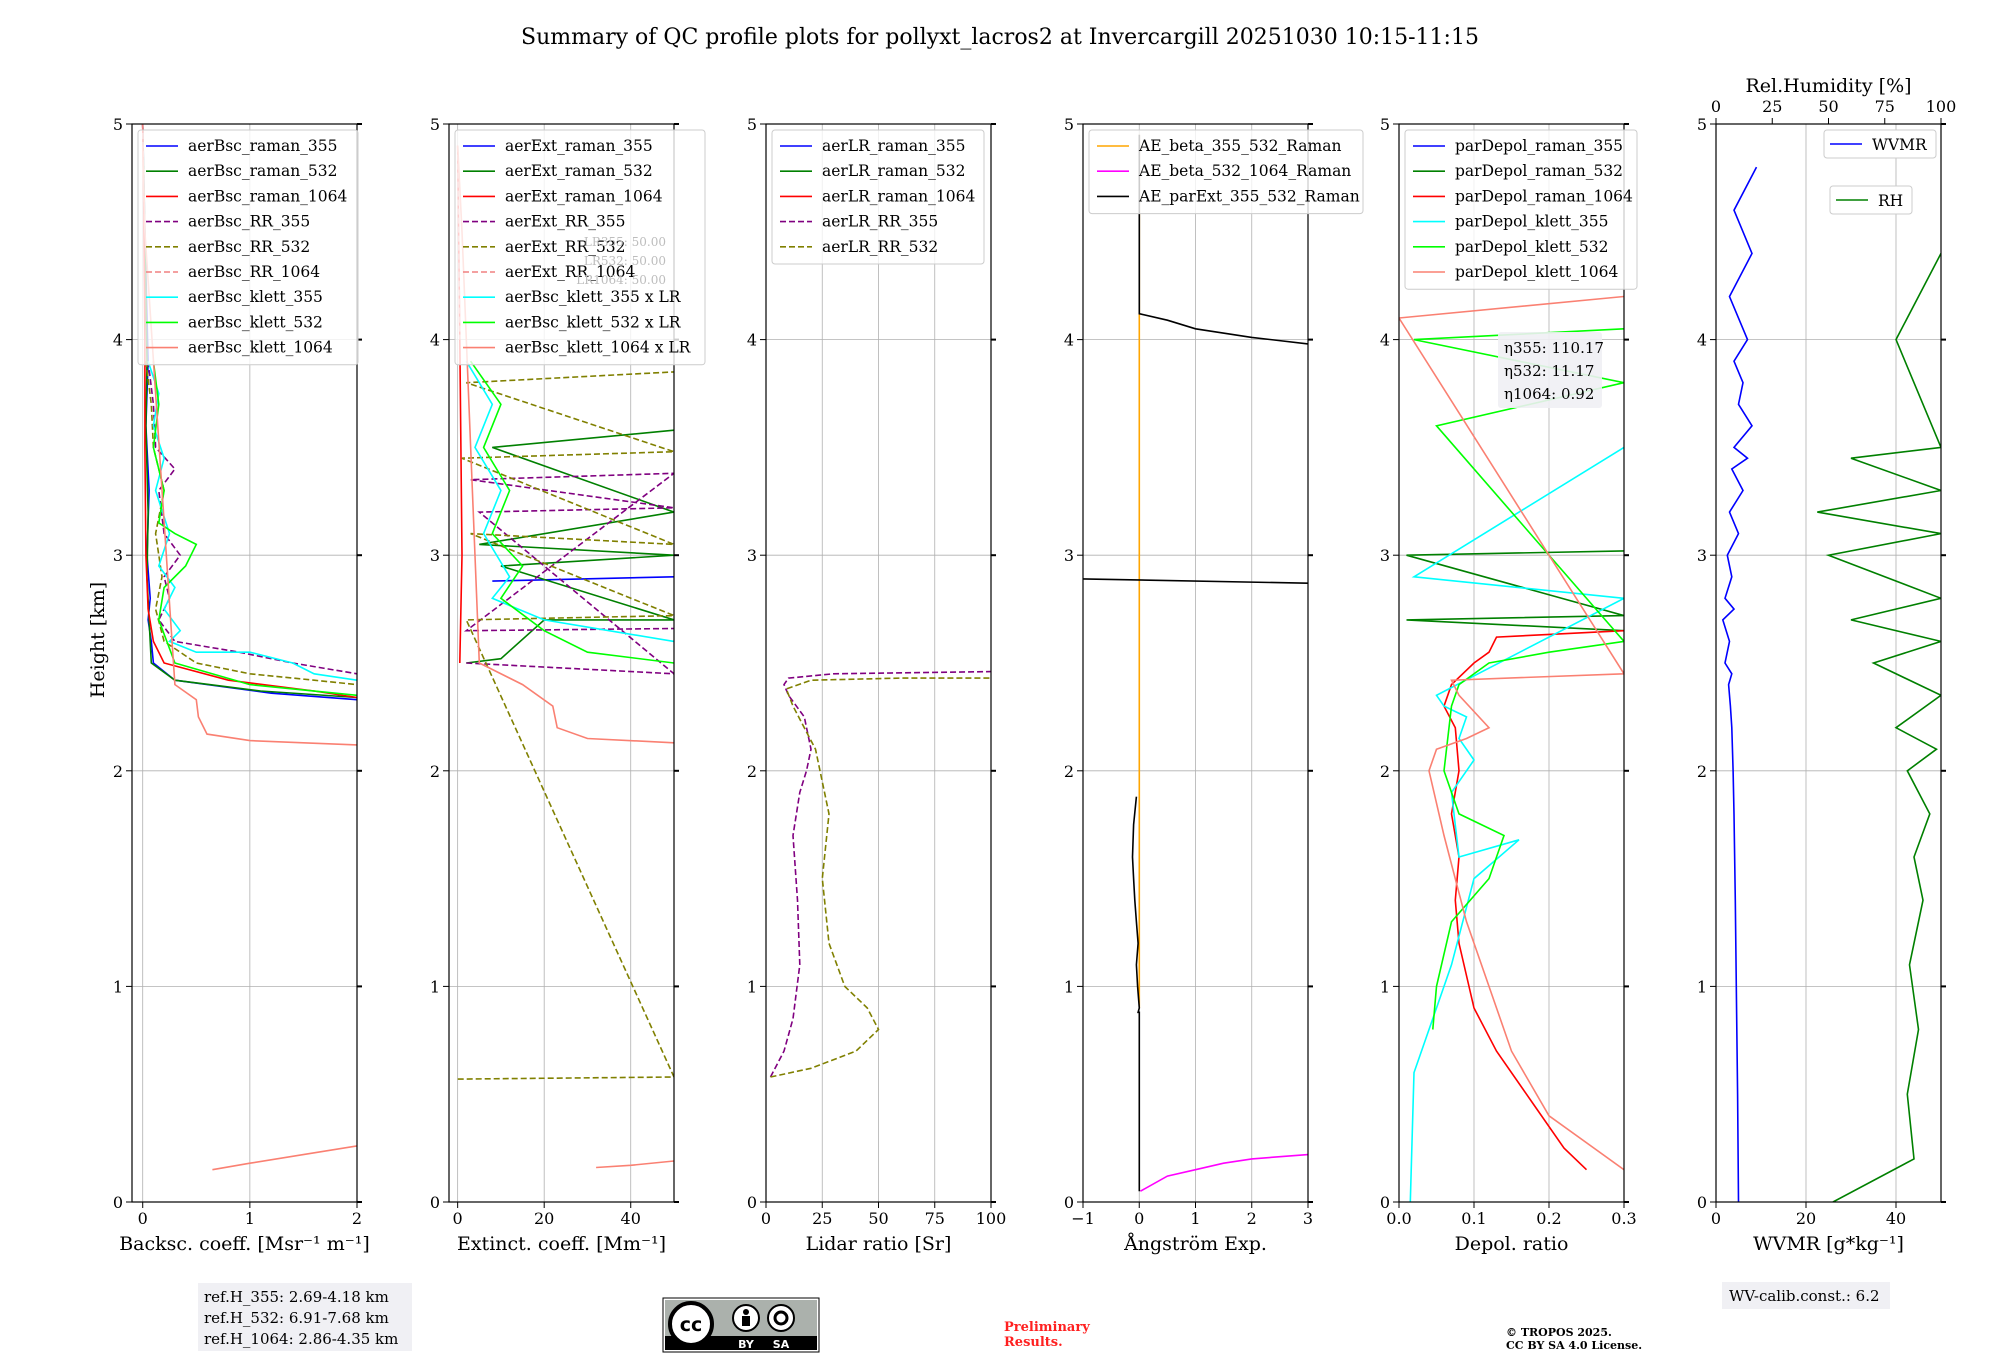  I want to click on legend-label-aerBsc_klett_532 x LR: aerBsc_klett_532 x LR, so click(593, 322).